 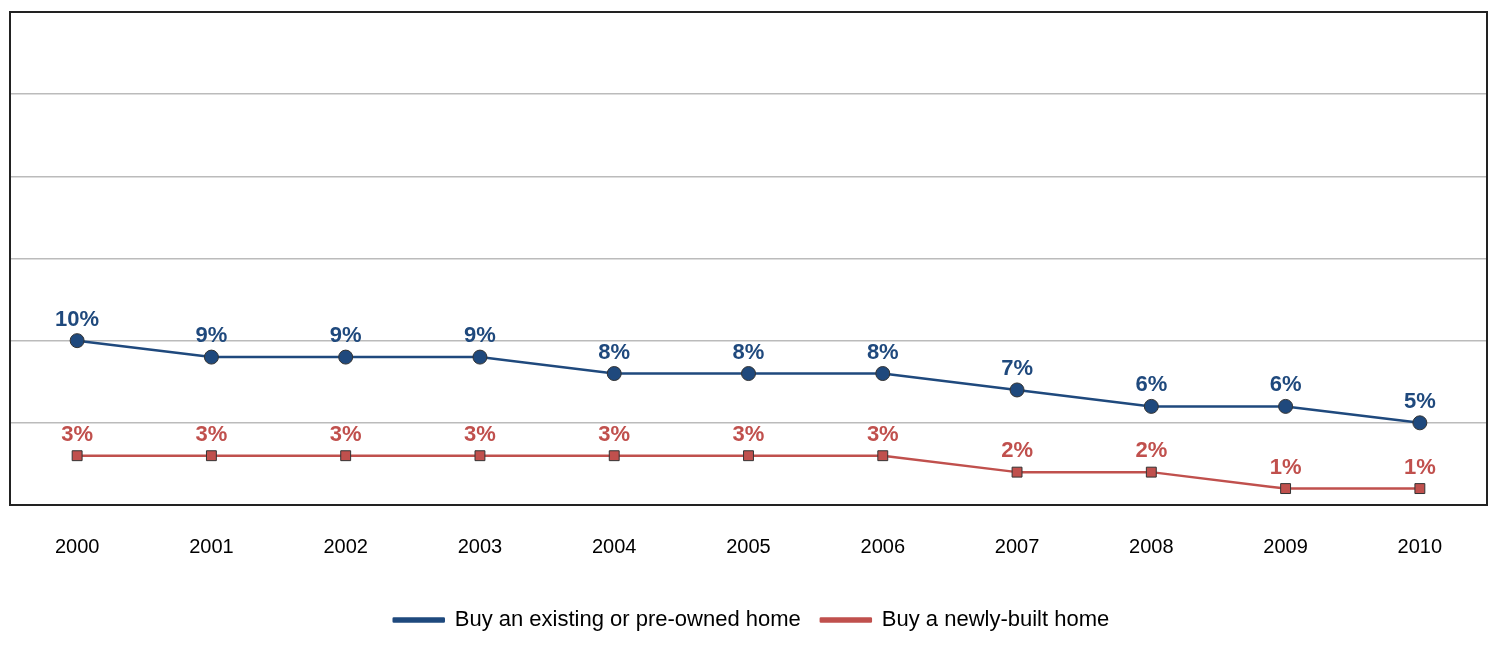 What do you see at coordinates (883, 545) in the screenshot?
I see `x-tick-label: 2006` at bounding box center [883, 545].